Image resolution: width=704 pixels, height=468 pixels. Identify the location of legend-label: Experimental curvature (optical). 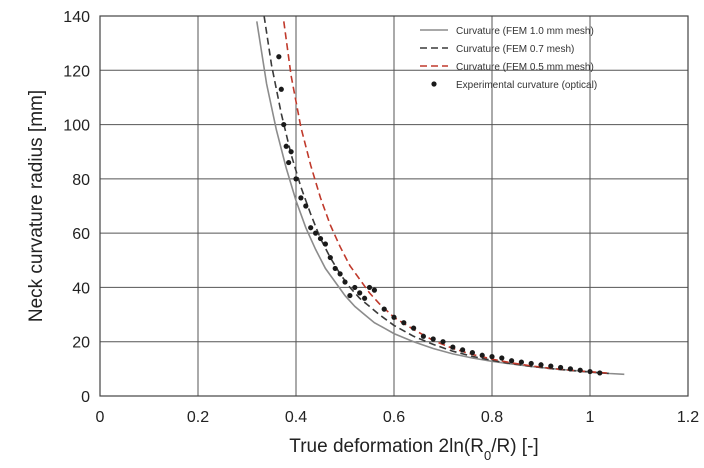
(526, 85).